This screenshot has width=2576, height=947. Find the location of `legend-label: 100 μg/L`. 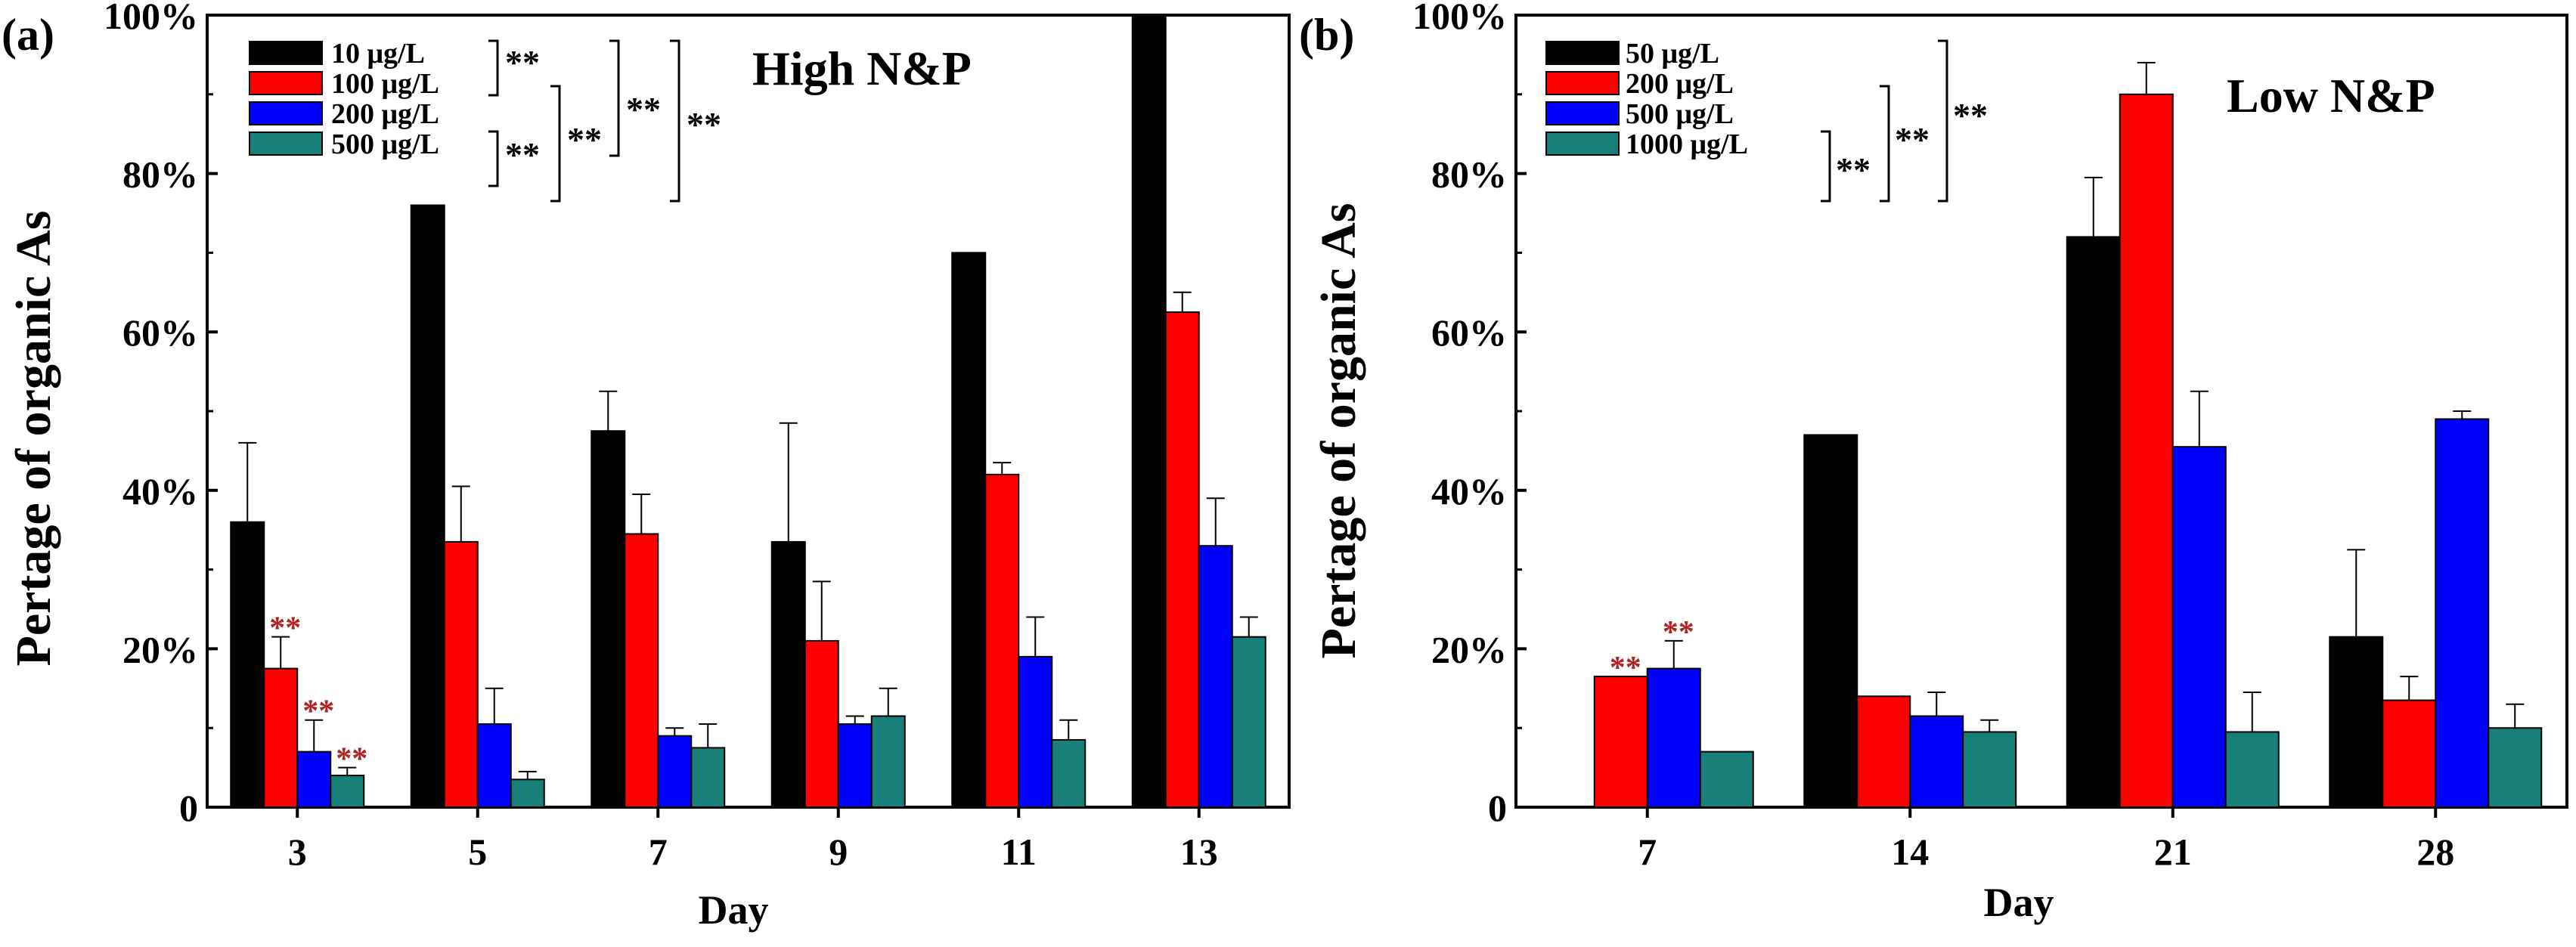

legend-label: 100 μg/L is located at coordinates (385, 84).